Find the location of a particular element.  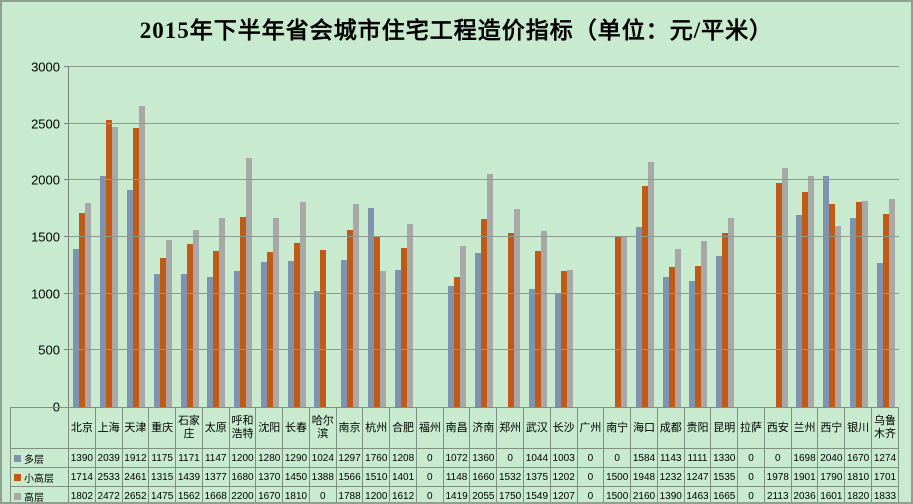

city-label: 太原 is located at coordinates (215, 428).